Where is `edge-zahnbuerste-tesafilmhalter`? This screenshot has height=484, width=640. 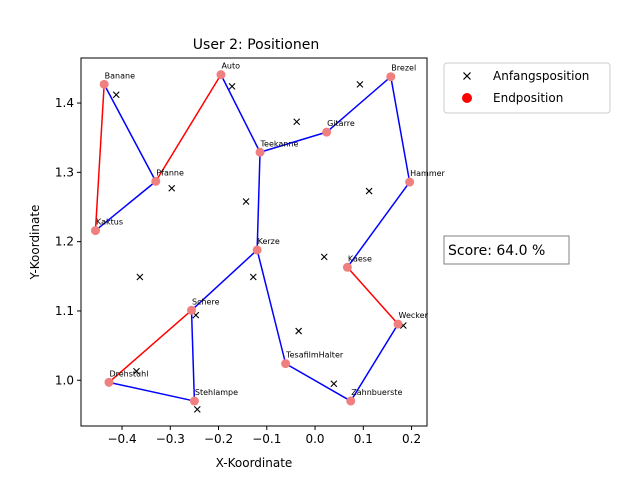 edge-zahnbuerste-tesafilmhalter is located at coordinates (318, 382).